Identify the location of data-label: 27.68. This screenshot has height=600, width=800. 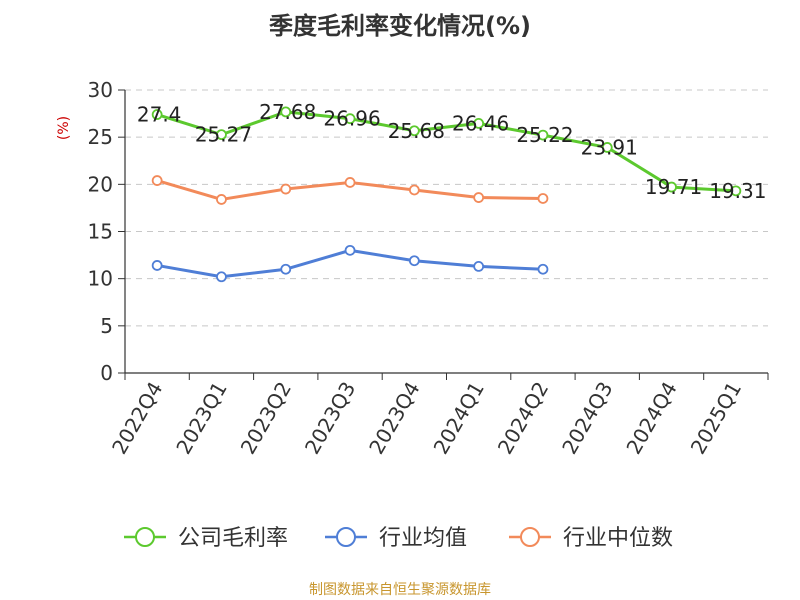
(287, 112).